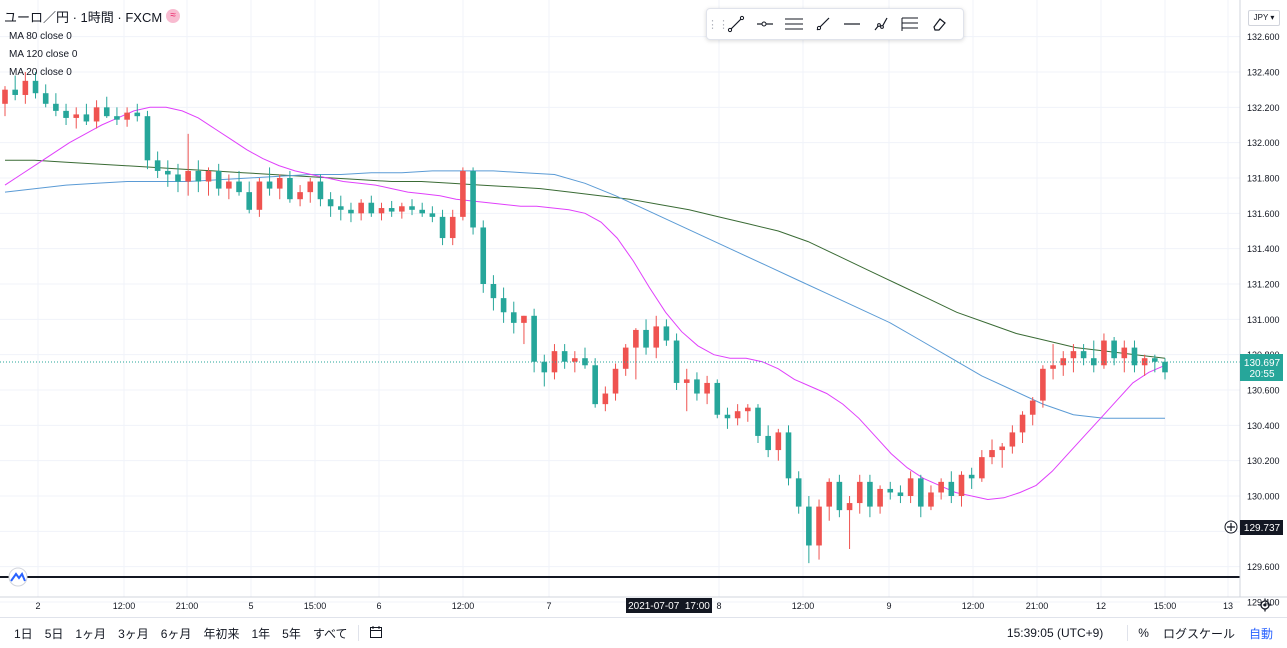  What do you see at coordinates (1263, 426) in the screenshot?
I see `price-tick-label: 130.400` at bounding box center [1263, 426].